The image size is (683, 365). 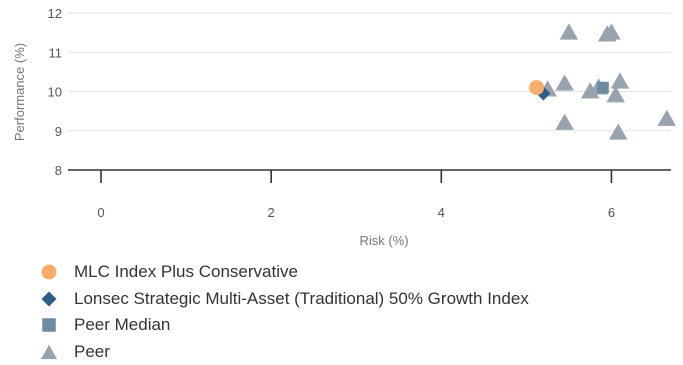 I want to click on legend-diamond-icon, so click(x=49, y=299).